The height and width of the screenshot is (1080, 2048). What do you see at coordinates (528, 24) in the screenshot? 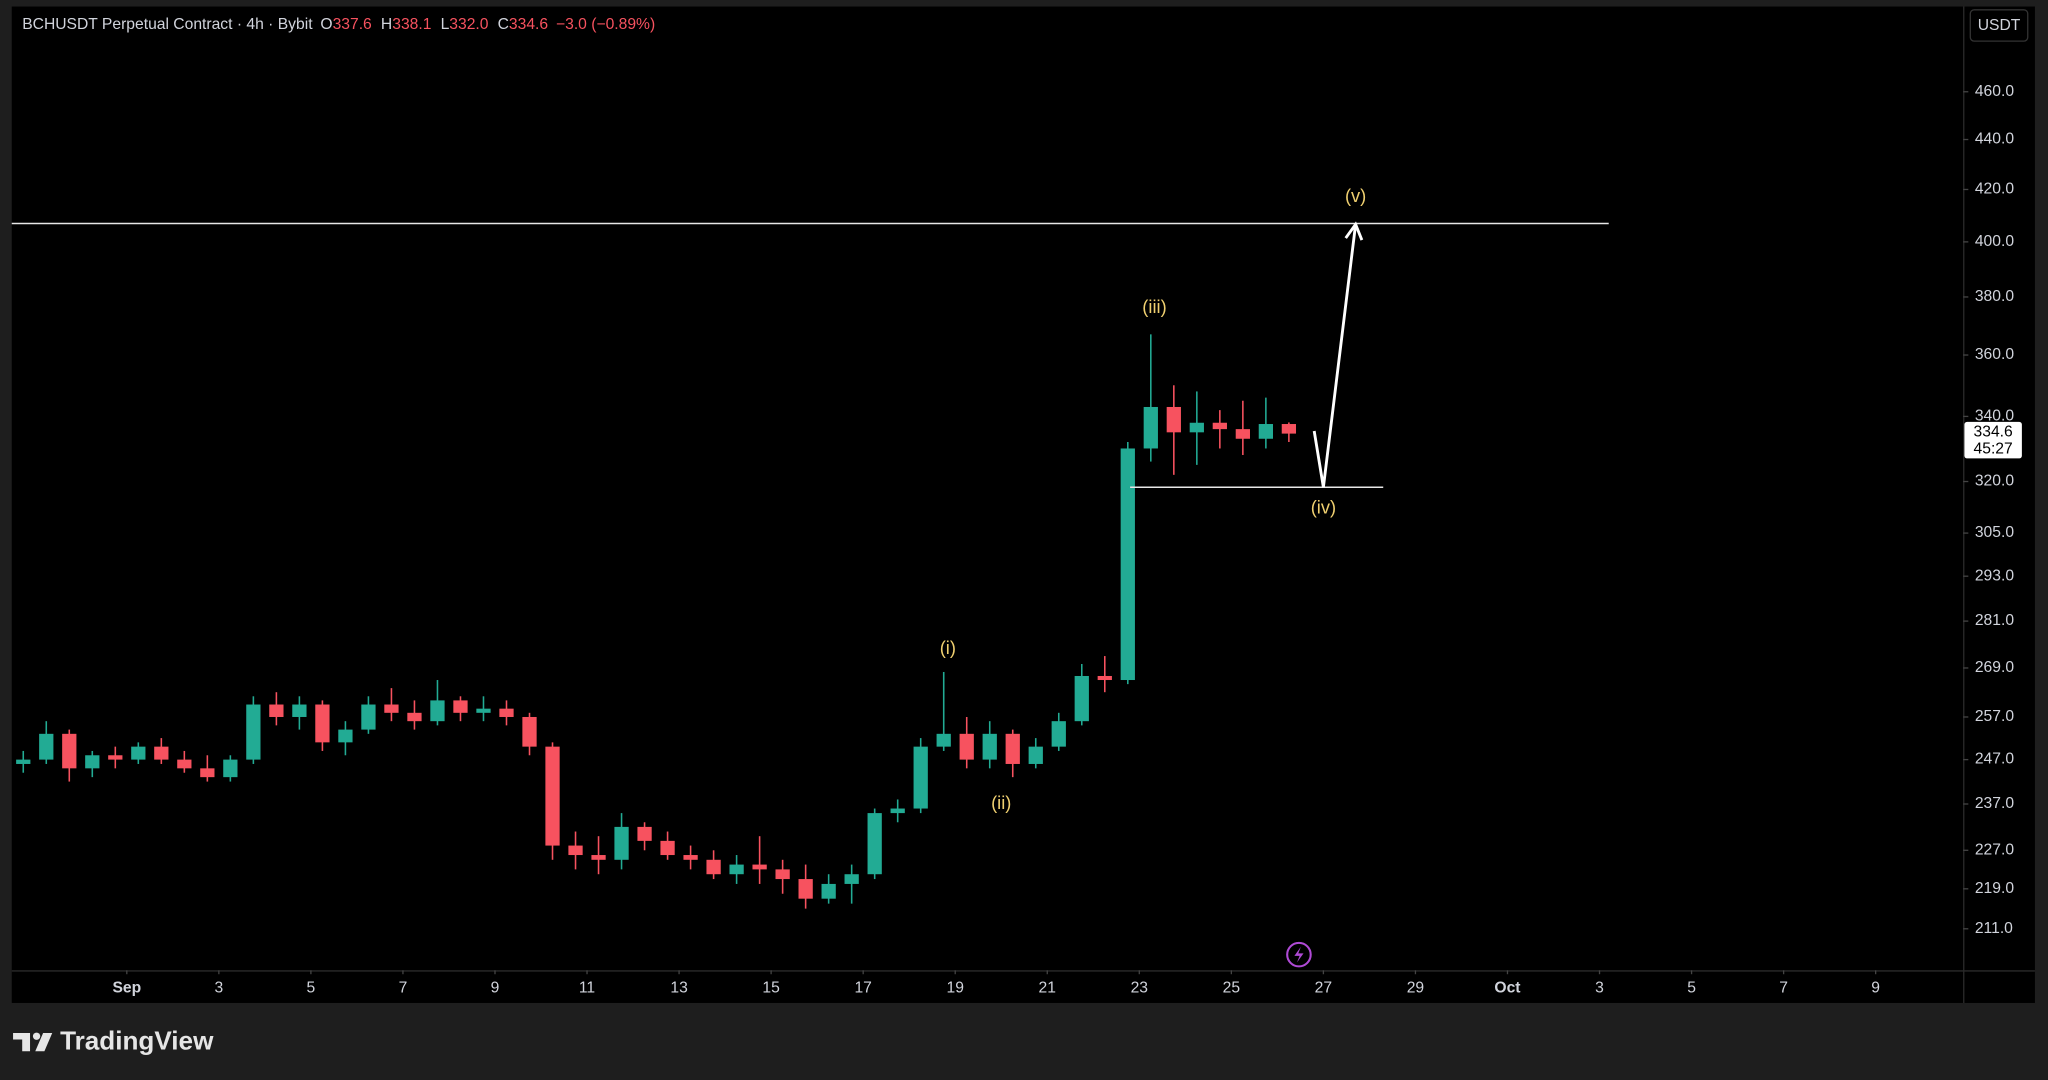
I see `ohlc-value: 334.6` at bounding box center [528, 24].